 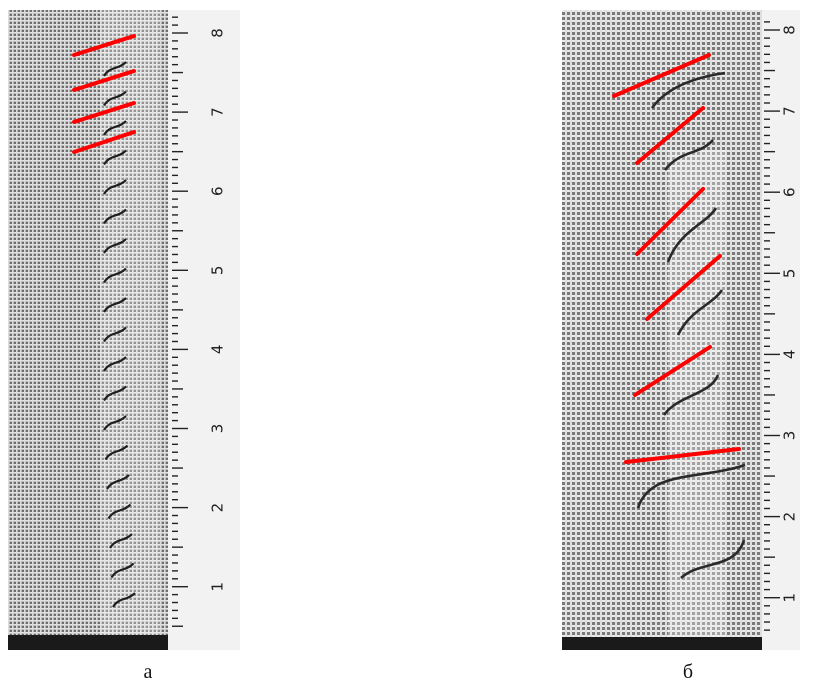 I want to click on ruler, so click(x=204, y=330).